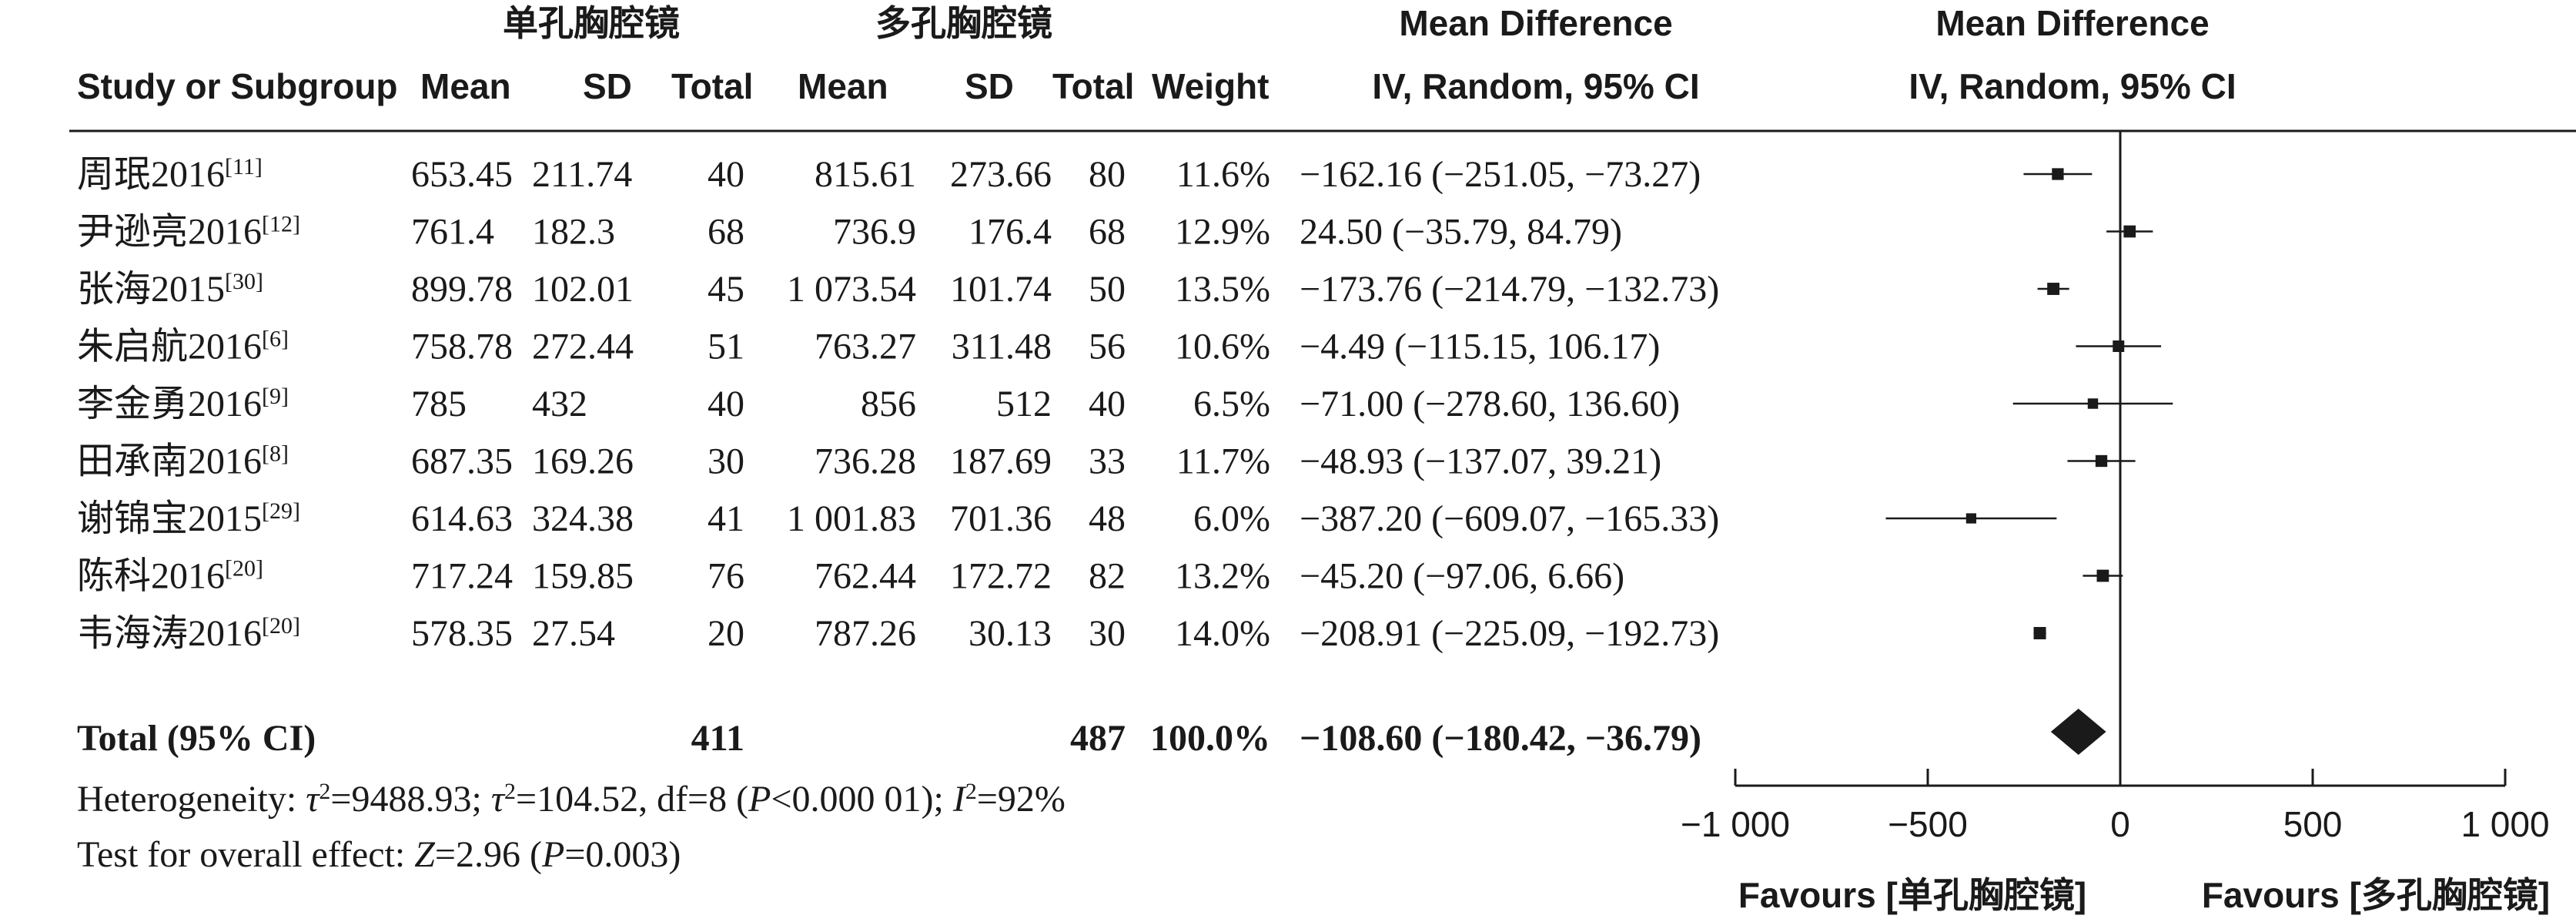 The image size is (2576, 922). I want to click on col-header-exp-total: Total, so click(712, 86).